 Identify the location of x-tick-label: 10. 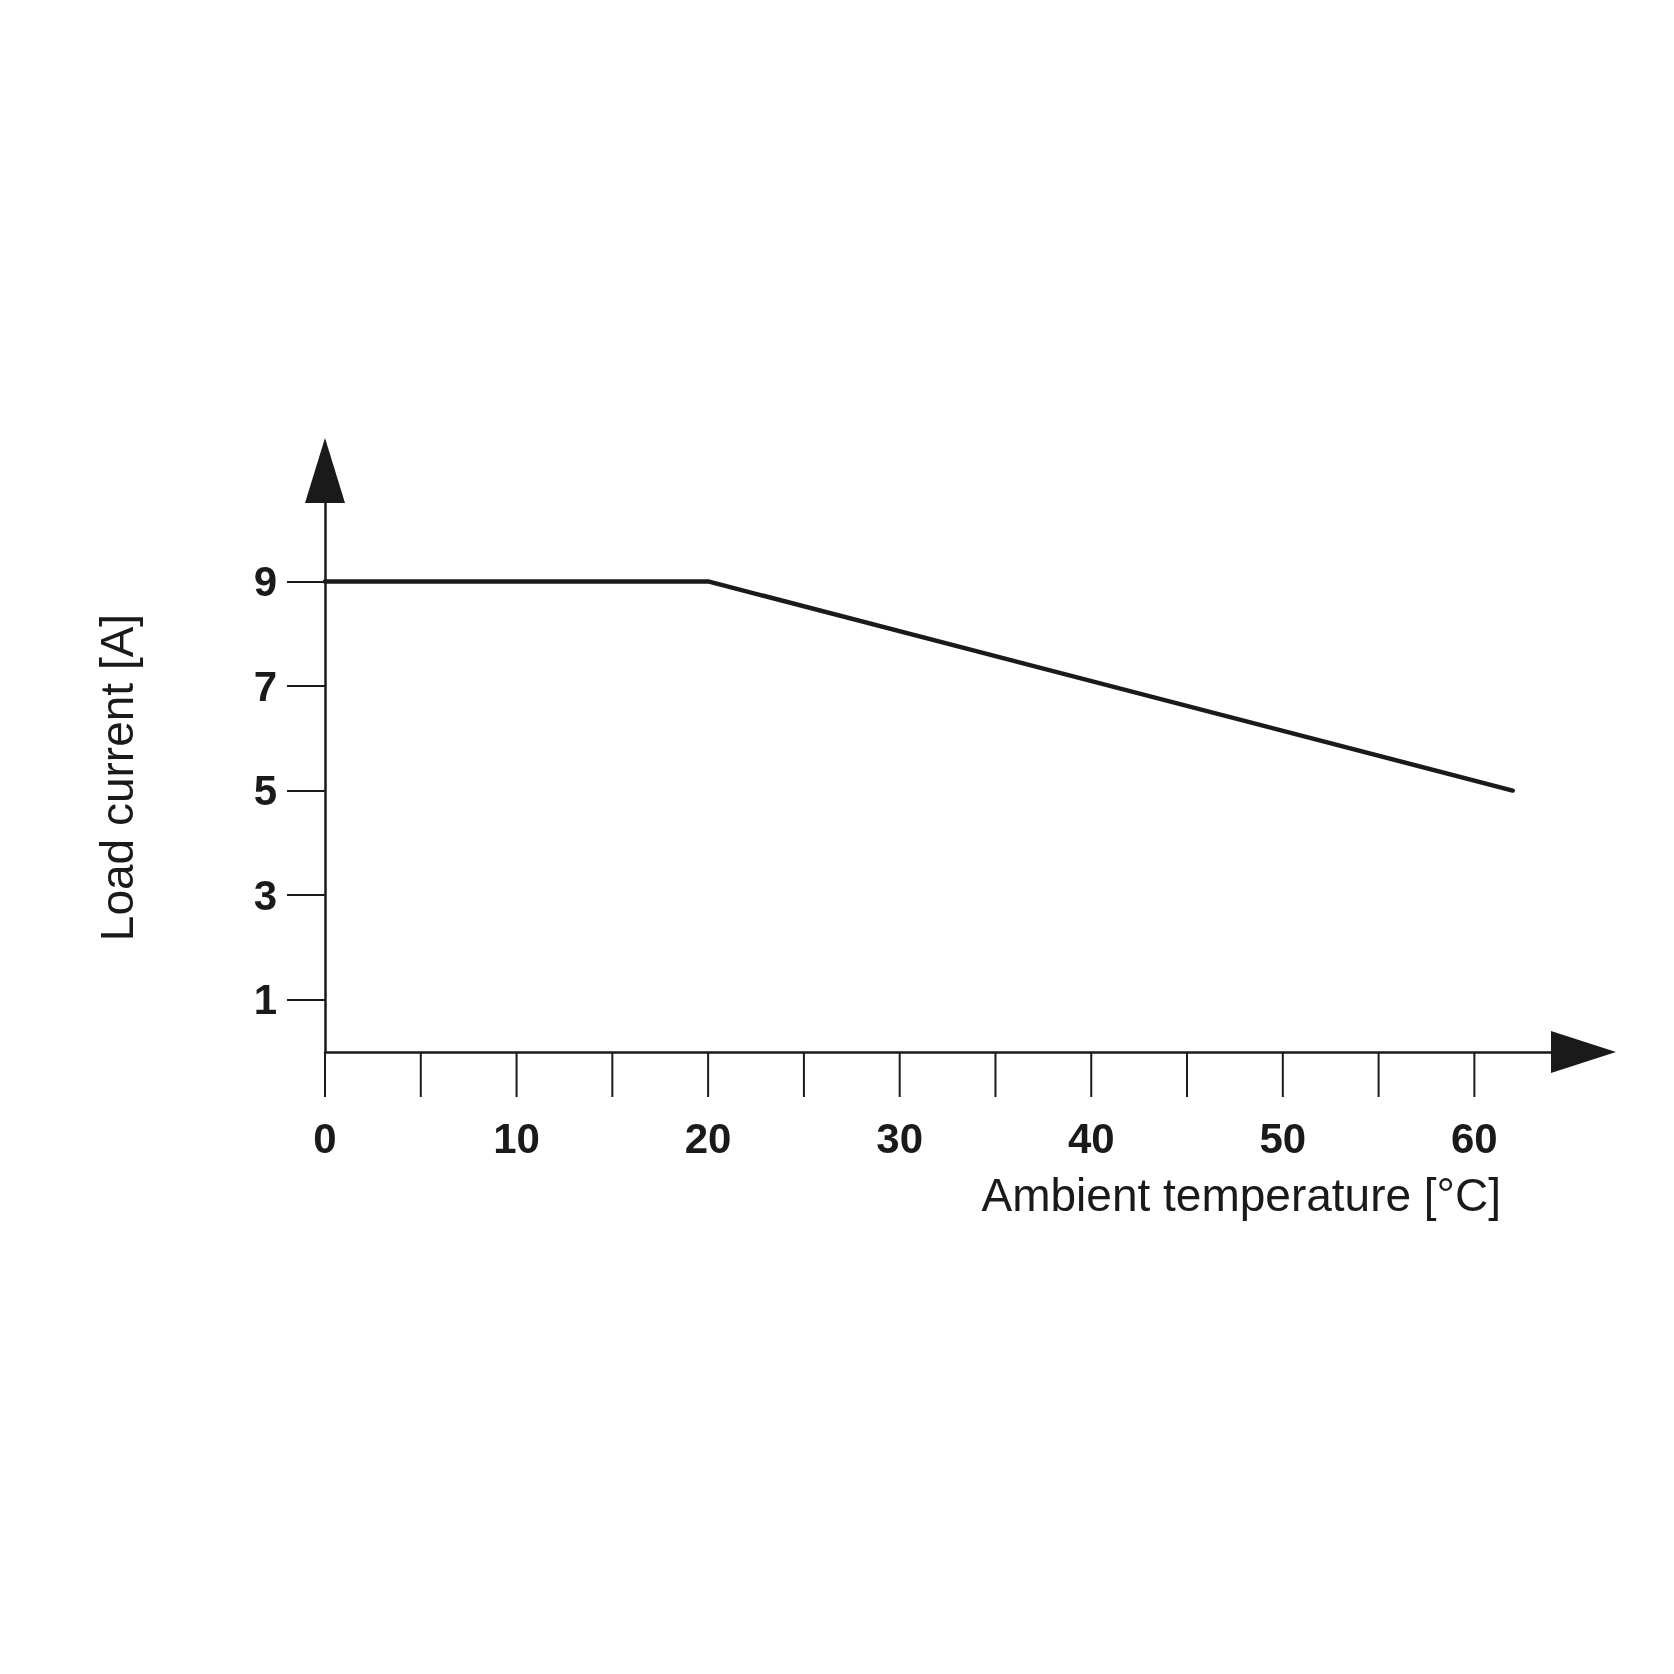
(516, 1138).